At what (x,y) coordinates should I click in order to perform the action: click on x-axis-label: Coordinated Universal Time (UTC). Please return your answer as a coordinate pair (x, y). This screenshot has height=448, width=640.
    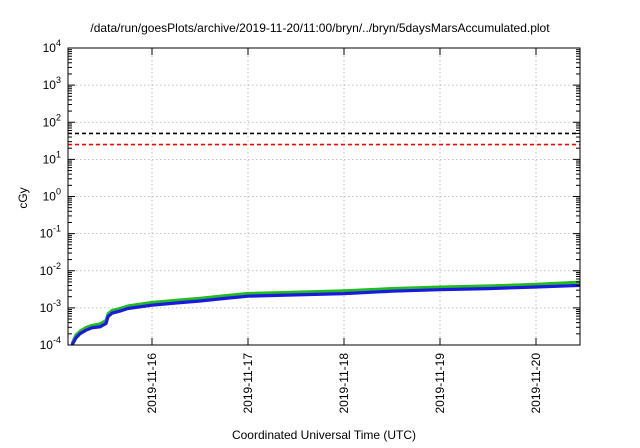
    Looking at the image, I should click on (324, 435).